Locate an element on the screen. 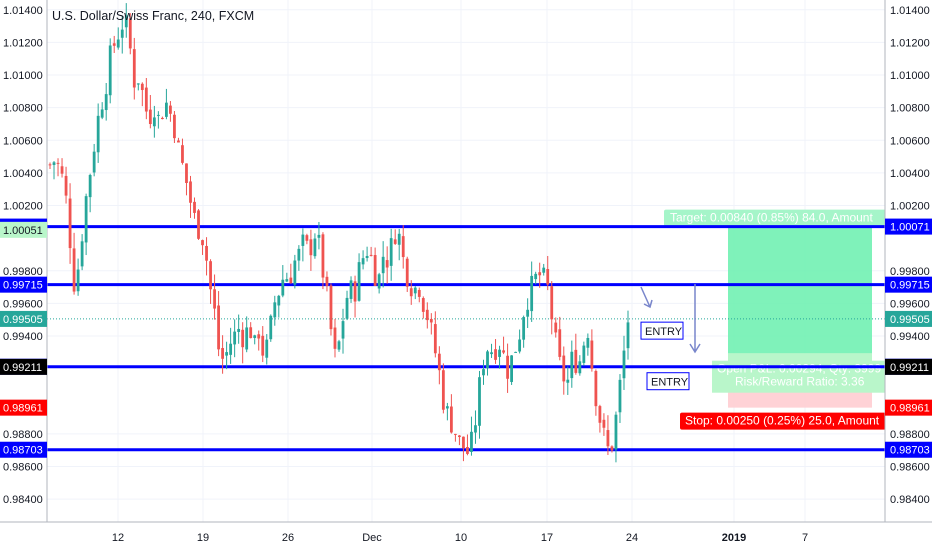 This screenshot has height=555, width=932. time-tick-label: 12 is located at coordinates (118, 538).